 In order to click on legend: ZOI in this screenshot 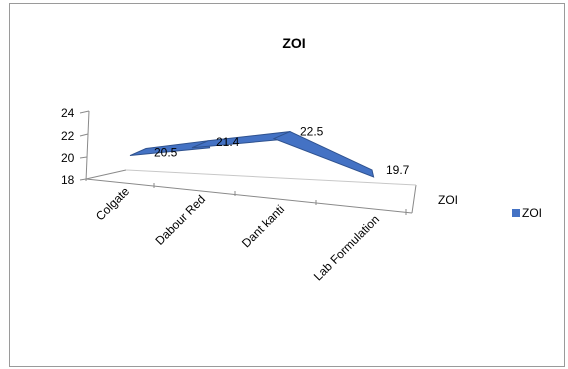, I will do `click(527, 213)`.